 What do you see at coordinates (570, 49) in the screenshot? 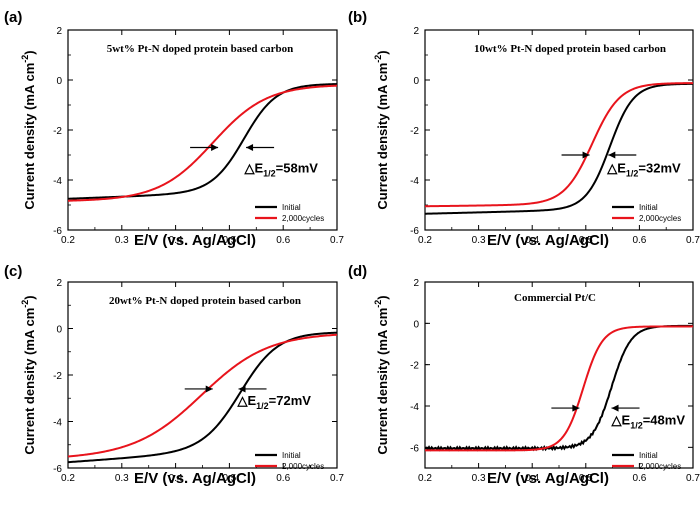
I see `panel-title: 10wt% Pt-N doped protein based carbon` at bounding box center [570, 49].